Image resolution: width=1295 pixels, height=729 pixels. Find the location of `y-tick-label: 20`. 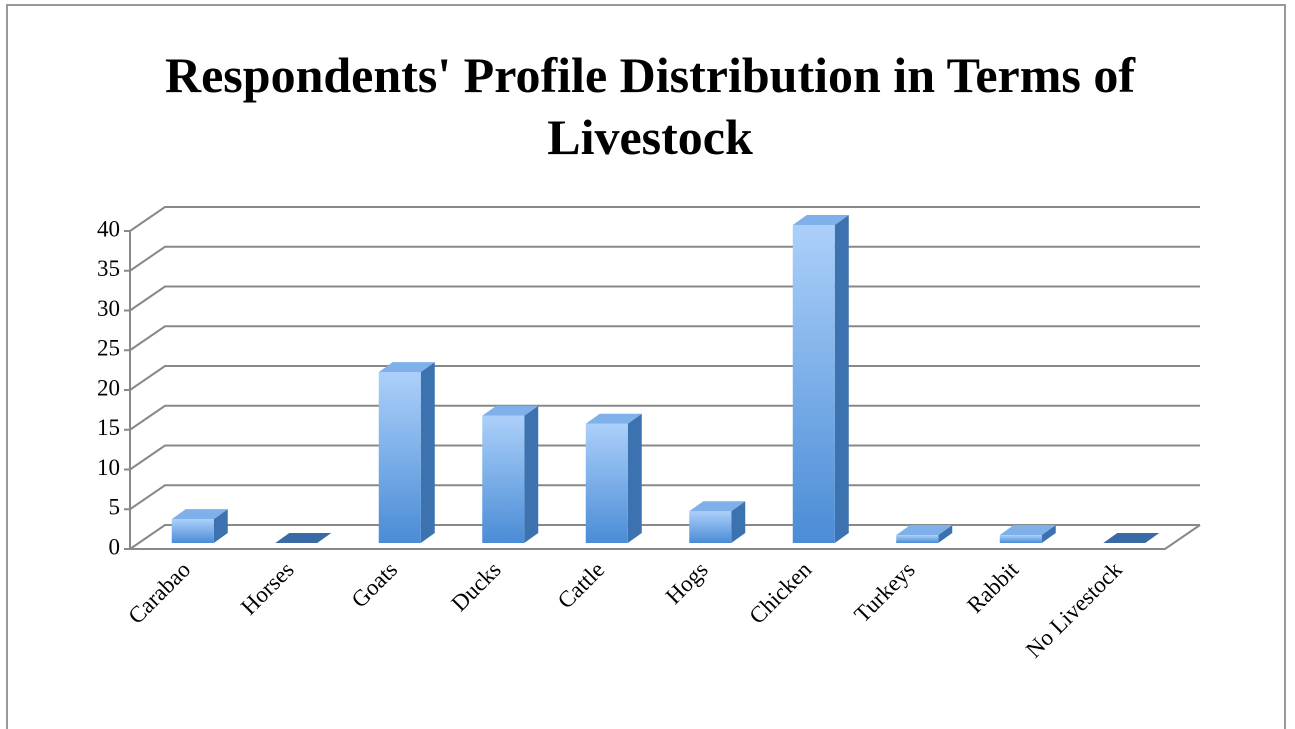

y-tick-label: 20 is located at coordinates (108, 387).